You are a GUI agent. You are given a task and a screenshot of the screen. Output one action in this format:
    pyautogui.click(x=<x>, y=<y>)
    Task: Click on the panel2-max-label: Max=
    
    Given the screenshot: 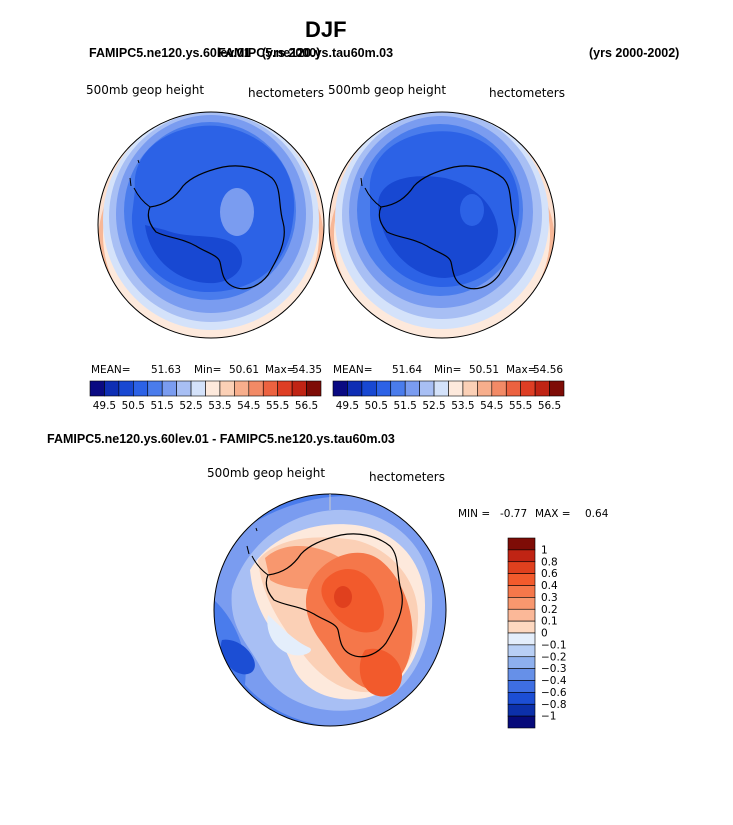 What is the action you would take?
    pyautogui.click(x=521, y=370)
    